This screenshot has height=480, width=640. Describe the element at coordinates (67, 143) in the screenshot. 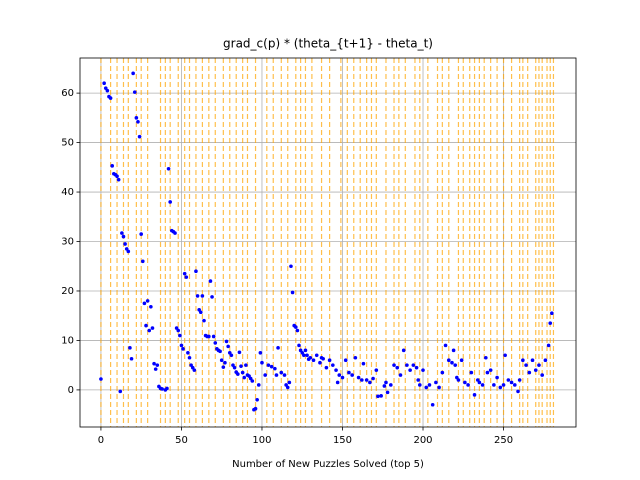

I see `y-tick-label: 50` at that location.